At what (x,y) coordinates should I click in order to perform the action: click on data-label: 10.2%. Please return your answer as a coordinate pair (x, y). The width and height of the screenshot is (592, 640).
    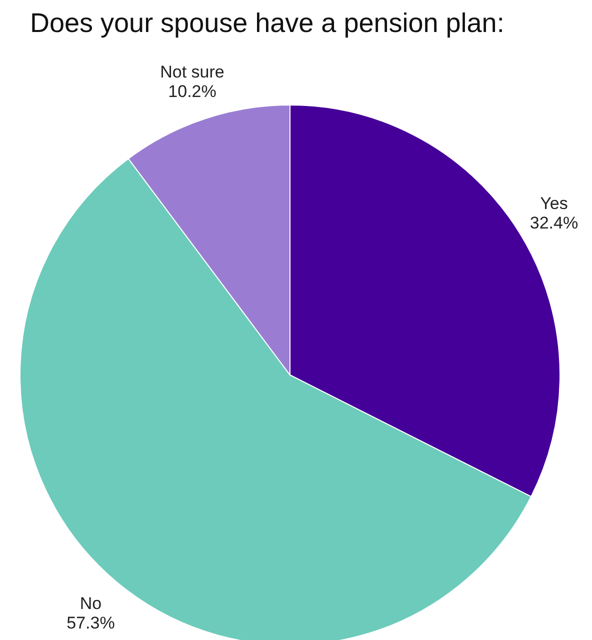
    Looking at the image, I should click on (192, 91).